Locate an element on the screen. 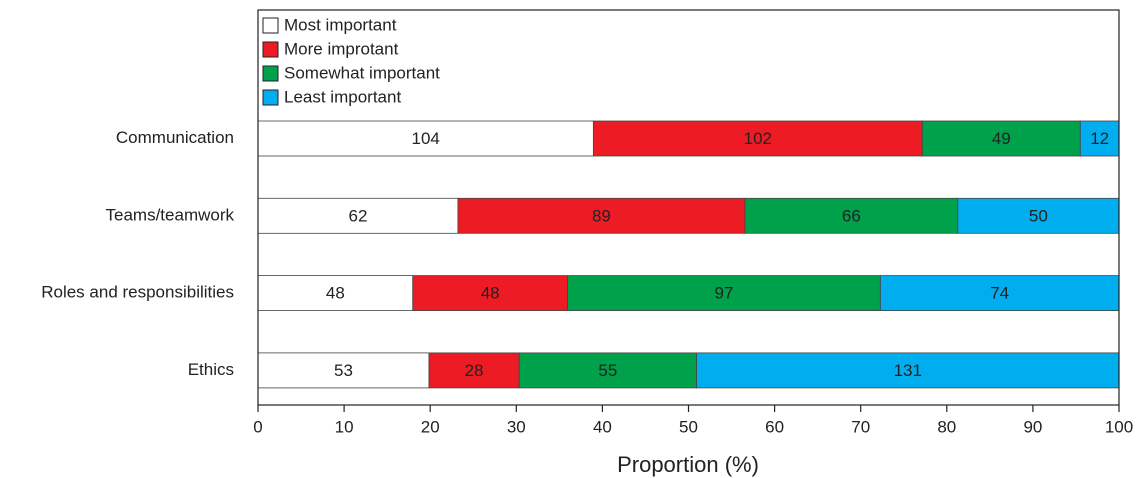 Image resolution: width=1136 pixels, height=478 pixels. x-tick-label: 10 is located at coordinates (344, 426).